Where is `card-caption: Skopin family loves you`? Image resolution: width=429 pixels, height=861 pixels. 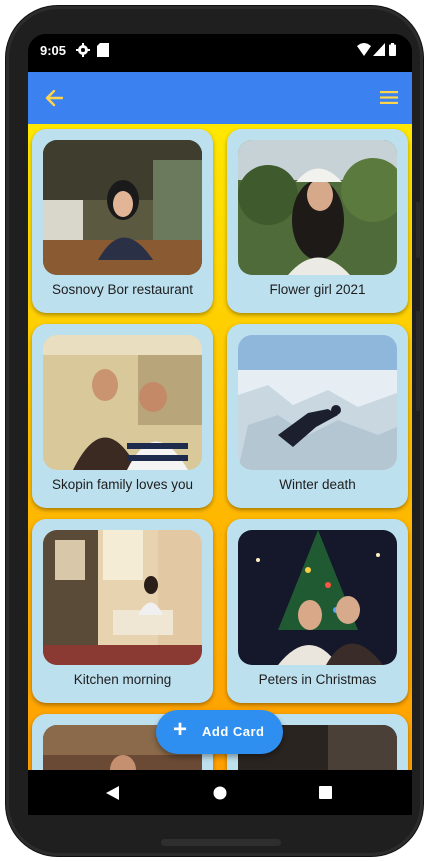
card-caption: Skopin family loves you is located at coordinates (122, 484).